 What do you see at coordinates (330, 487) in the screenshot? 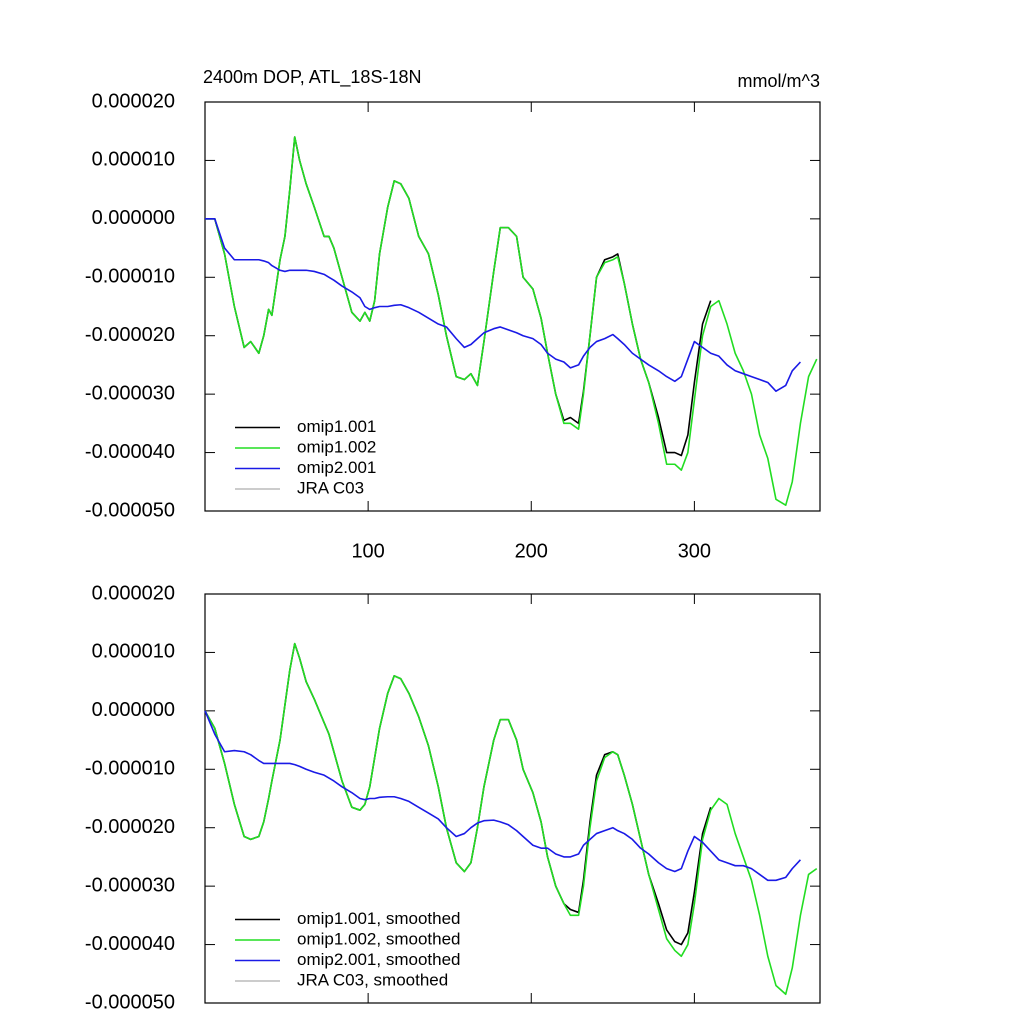
I see `legend-label: JRA C03` at bounding box center [330, 487].